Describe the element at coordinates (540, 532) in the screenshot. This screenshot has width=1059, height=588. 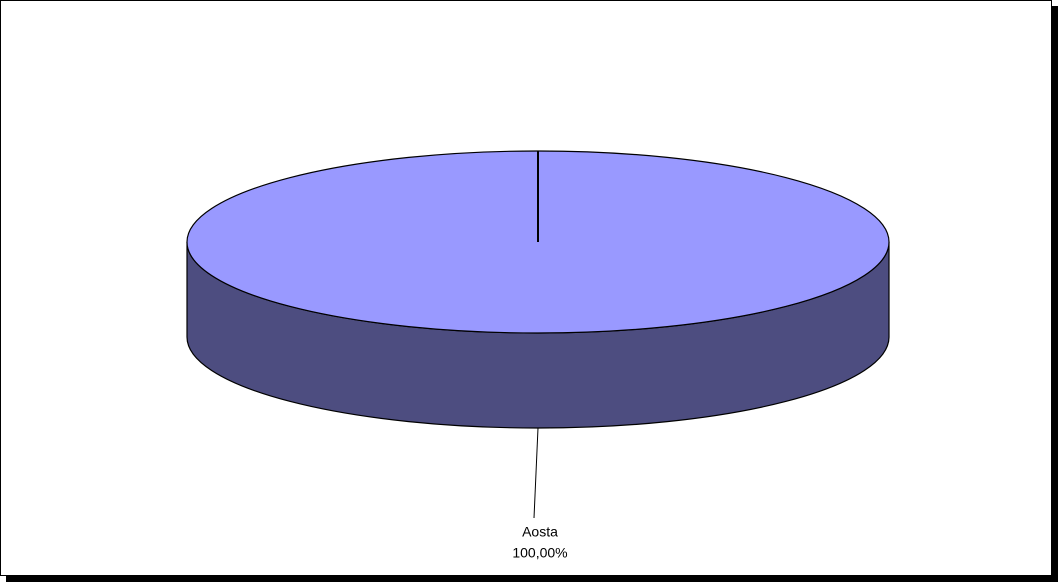
I see `slice-label: Aosta` at that location.